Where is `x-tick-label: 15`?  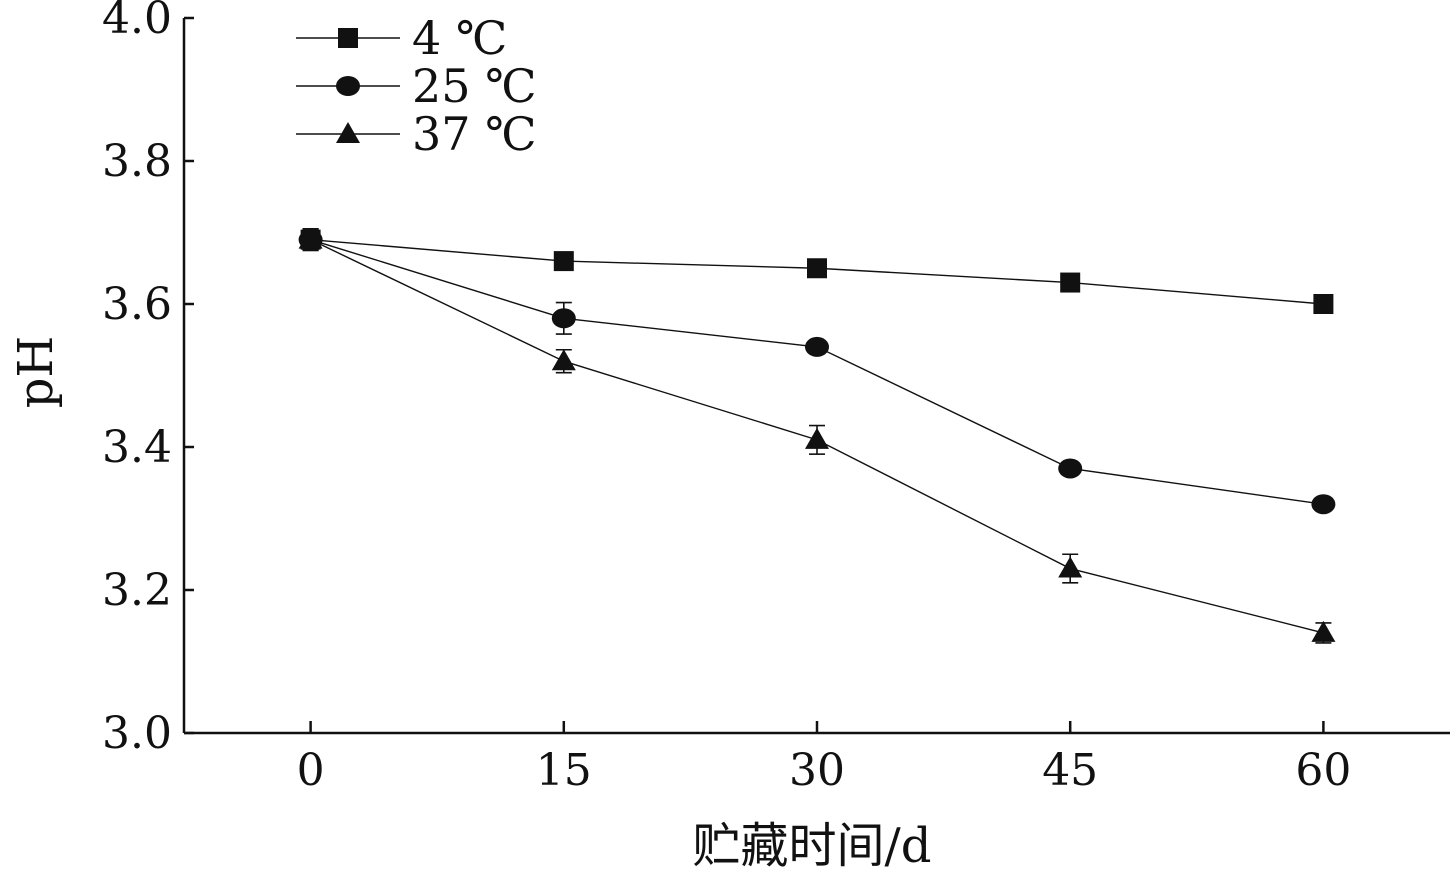
x-tick-label: 15 is located at coordinates (564, 770).